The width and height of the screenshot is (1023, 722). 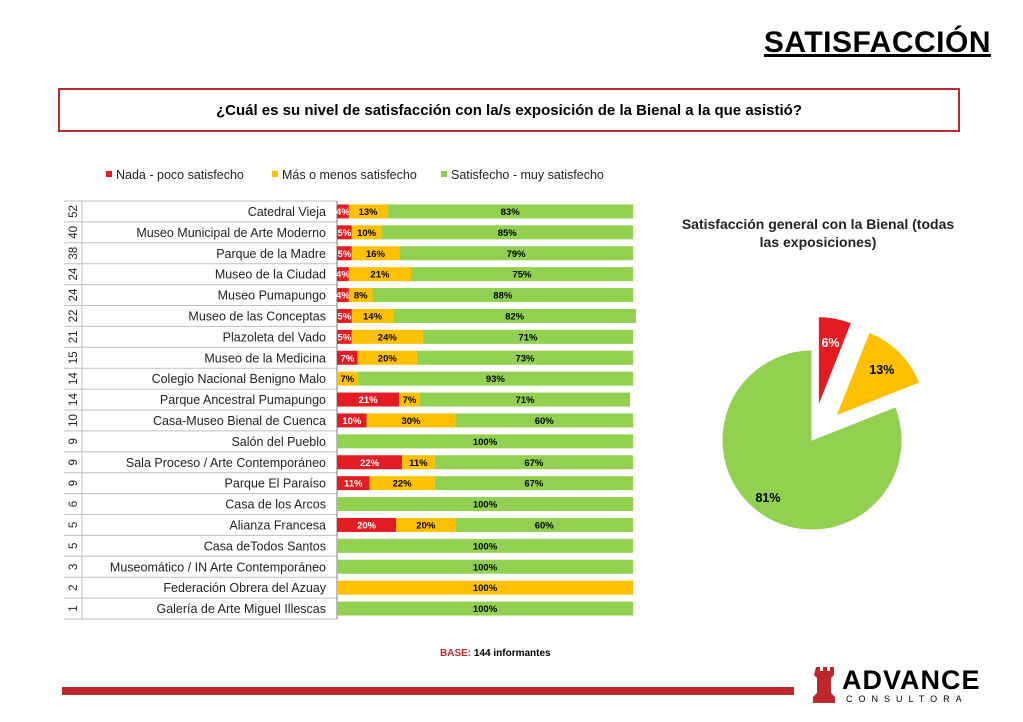 I want to click on data-label: 82%, so click(x=515, y=316).